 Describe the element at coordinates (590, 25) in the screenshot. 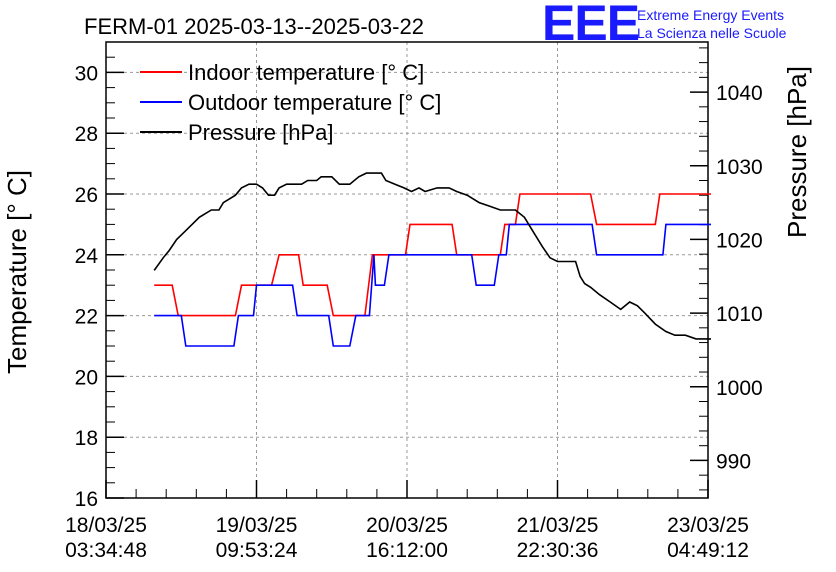

I see `logo-letters: EEE` at that location.